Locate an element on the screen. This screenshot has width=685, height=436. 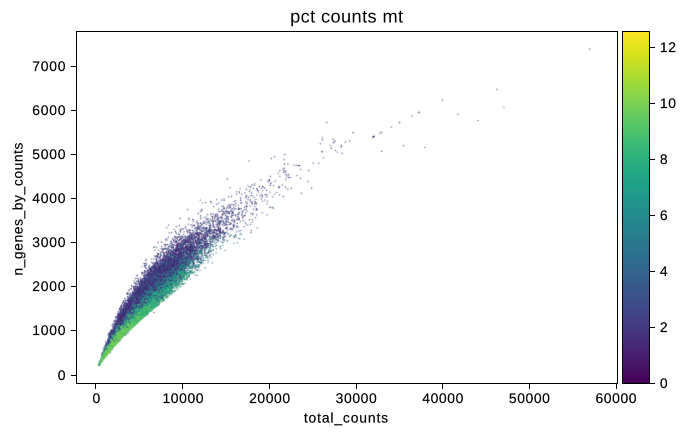
svg-text: 60000 is located at coordinates (616, 398).